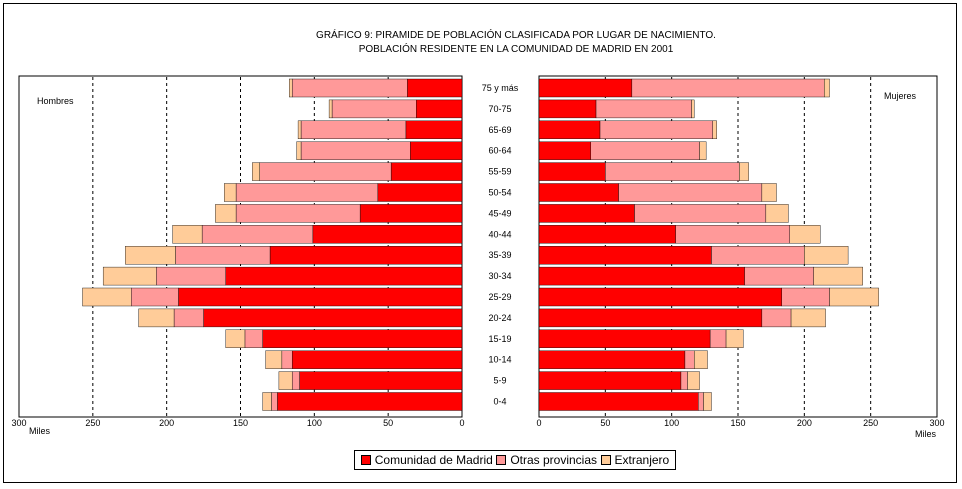 Image resolution: width=962 pixels, height=489 pixels. What do you see at coordinates (499, 318) in the screenshot?
I see `age-label-11: 20-24` at bounding box center [499, 318].